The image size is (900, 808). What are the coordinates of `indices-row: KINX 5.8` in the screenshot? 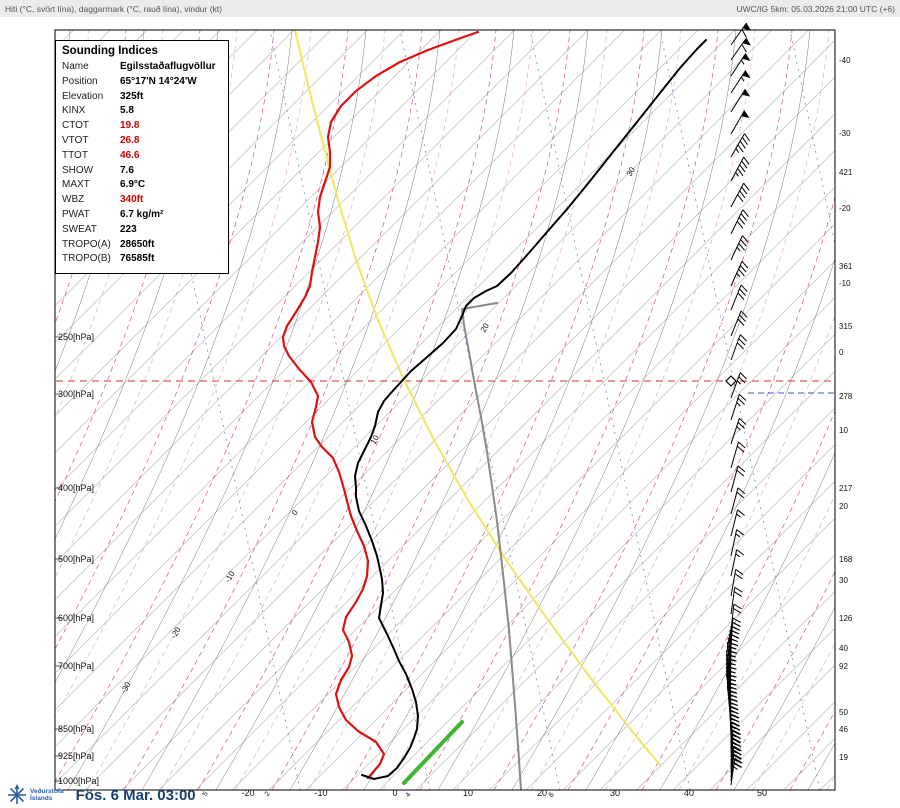 It's located at (142, 111).